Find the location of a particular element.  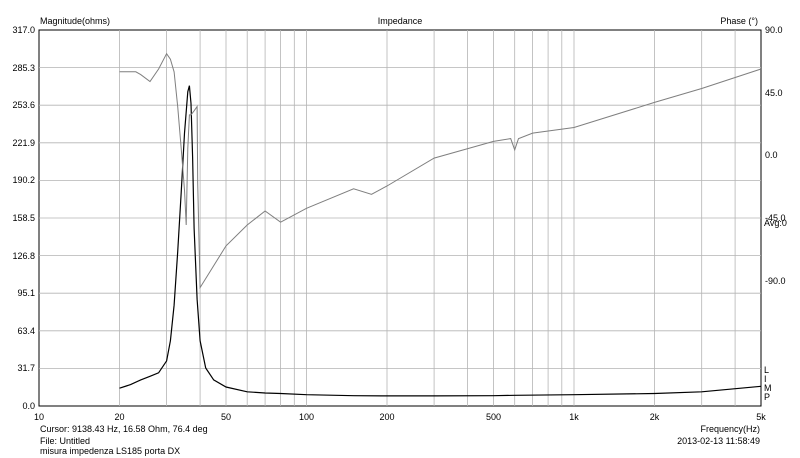

y-tick-label: 158.5 is located at coordinates (23, 218).